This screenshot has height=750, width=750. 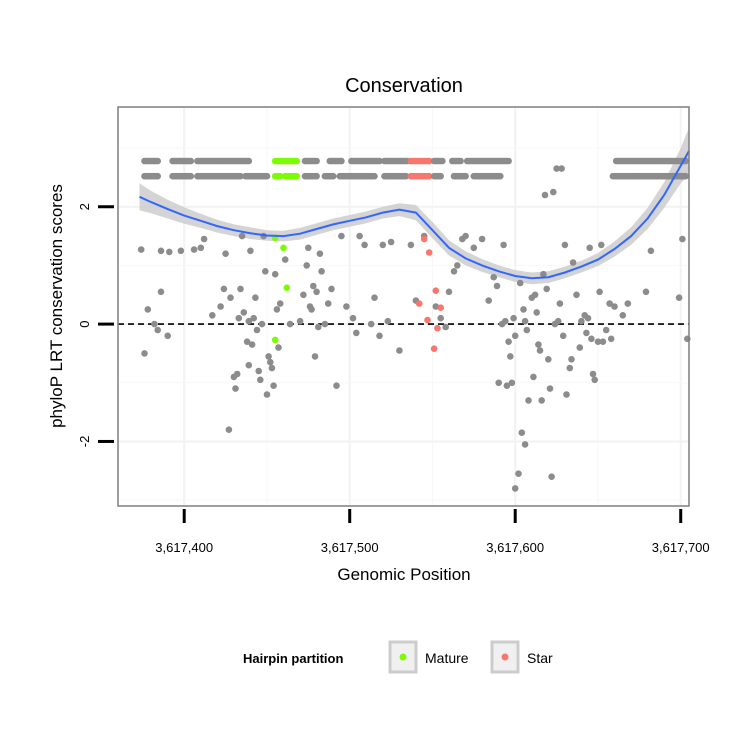 What do you see at coordinates (56, 306) in the screenshot?
I see `y-axis-title: phyloP LRT conservation scores` at bounding box center [56, 306].